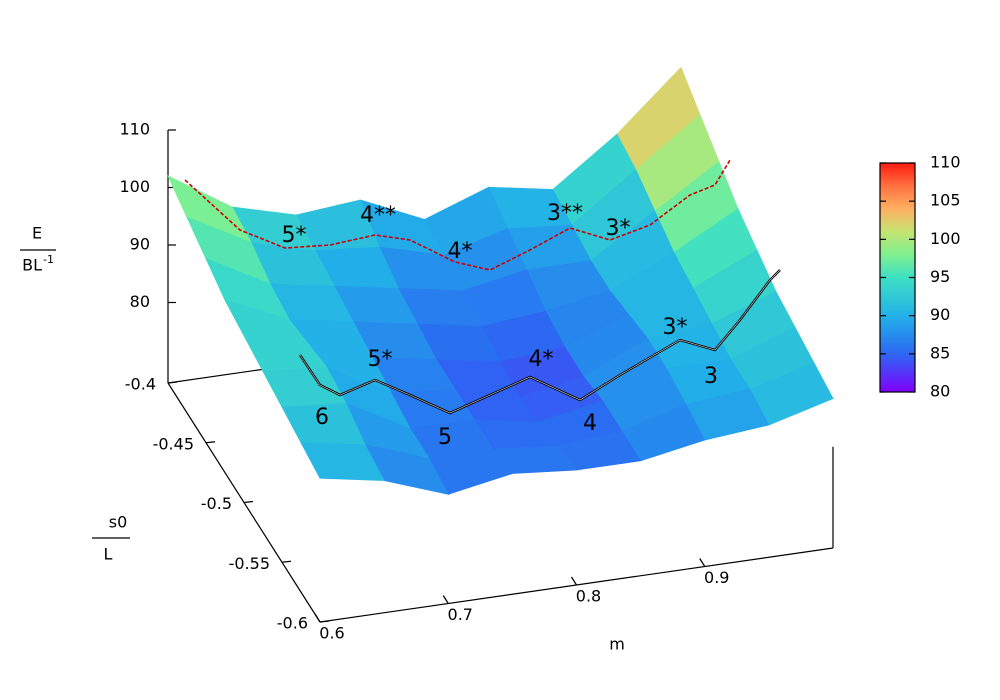  Describe the element at coordinates (134, 186) in the screenshot. I see `z-tick-label: 100` at that location.